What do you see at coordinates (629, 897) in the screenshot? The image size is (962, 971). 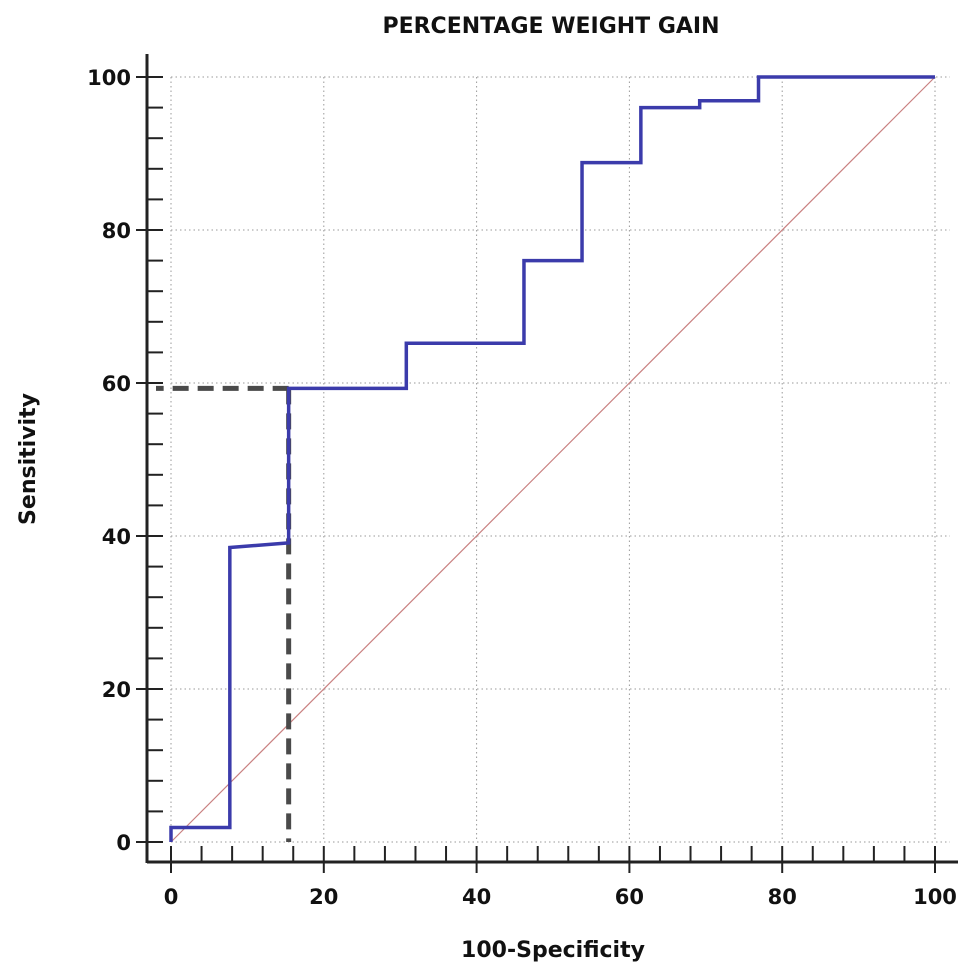 I see `x-tick-label: 60` at bounding box center [629, 897].